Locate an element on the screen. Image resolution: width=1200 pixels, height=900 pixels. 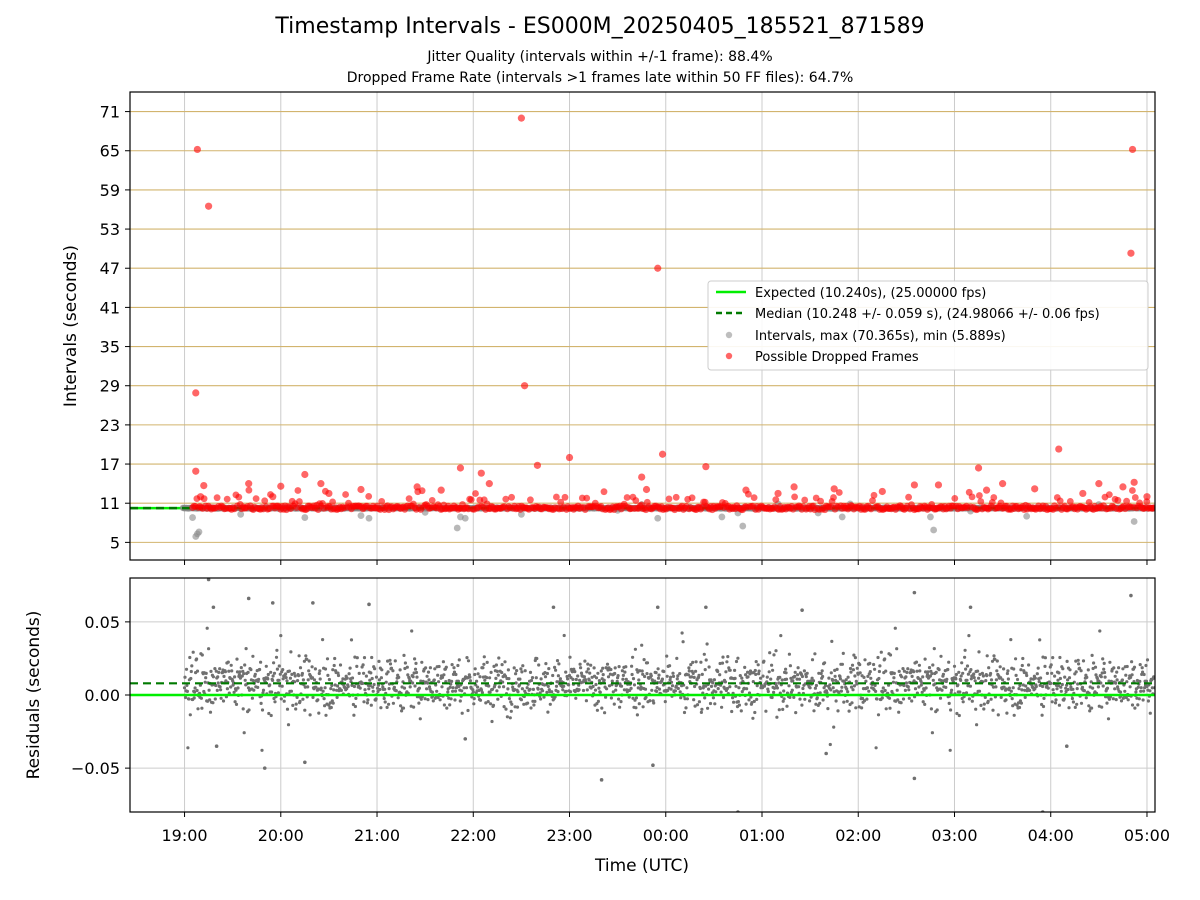
intervals-y-tick-label: 59 is located at coordinates (110, 190).